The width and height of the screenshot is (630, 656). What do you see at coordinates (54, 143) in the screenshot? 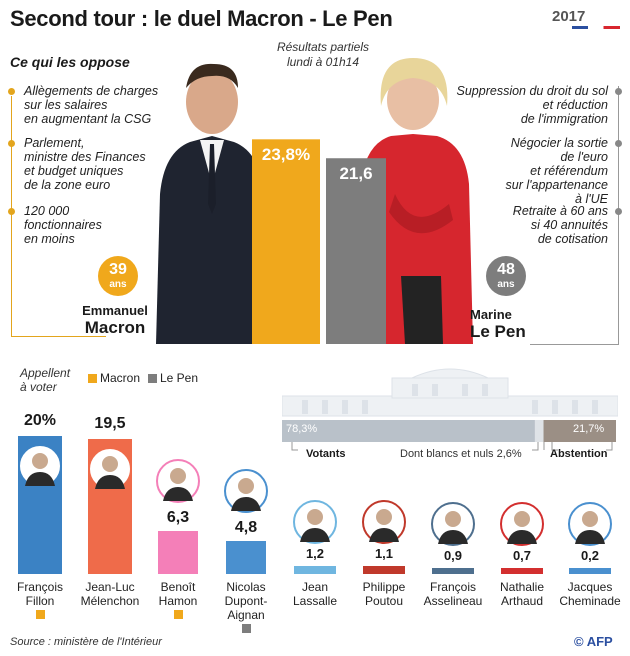
I see `point-line: Parlement,` at bounding box center [54, 143].